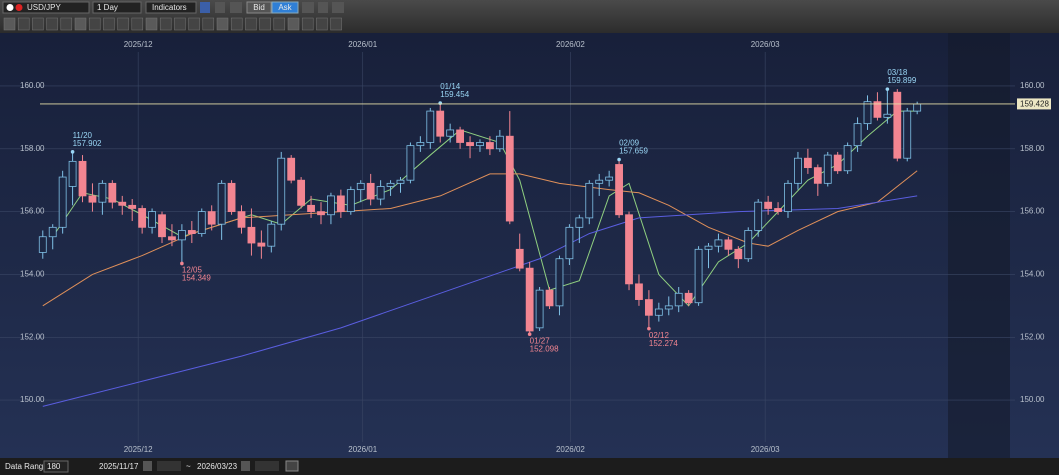 The height and width of the screenshot is (475, 1059). I want to click on y-tick-label: 150.00, so click(32, 399).